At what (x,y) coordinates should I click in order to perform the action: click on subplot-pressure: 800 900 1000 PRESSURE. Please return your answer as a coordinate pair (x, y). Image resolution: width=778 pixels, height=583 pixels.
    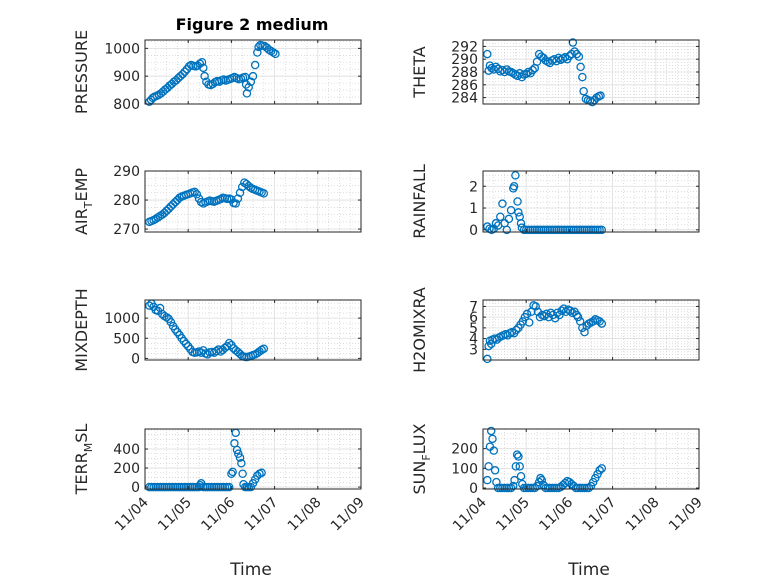
    Looking at the image, I should click on (217, 72).